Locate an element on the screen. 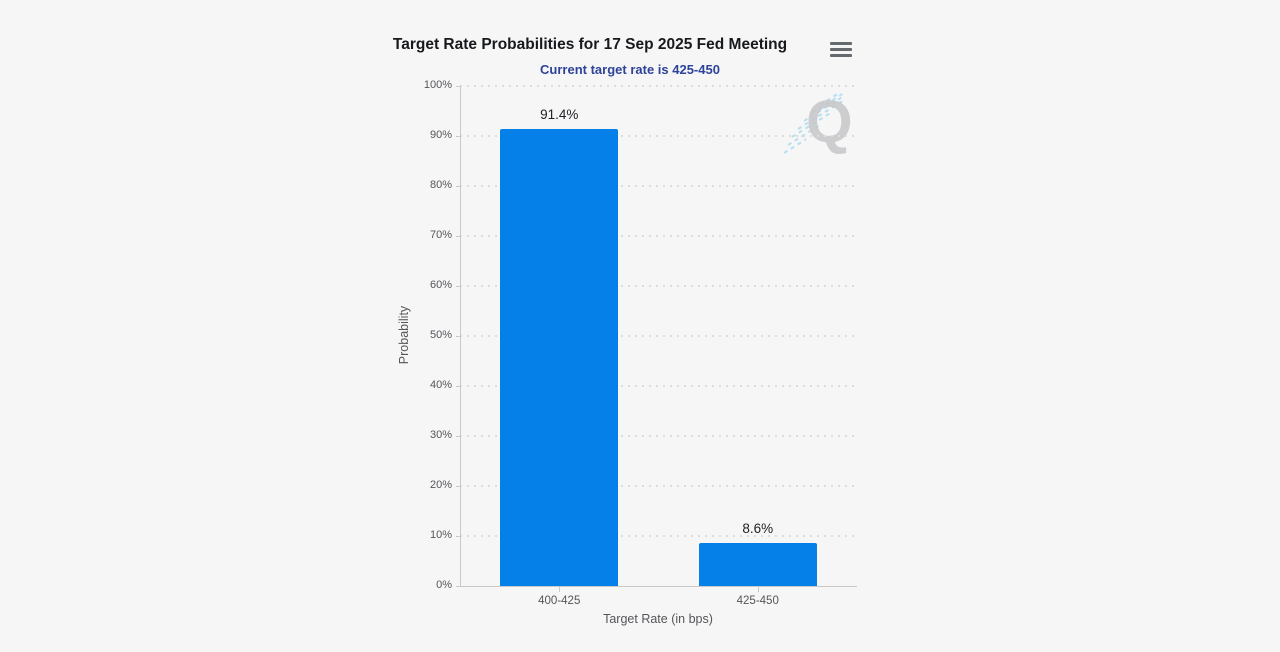 The height and width of the screenshot is (652, 1280). hamburger-menu-icon is located at coordinates (844, 49).